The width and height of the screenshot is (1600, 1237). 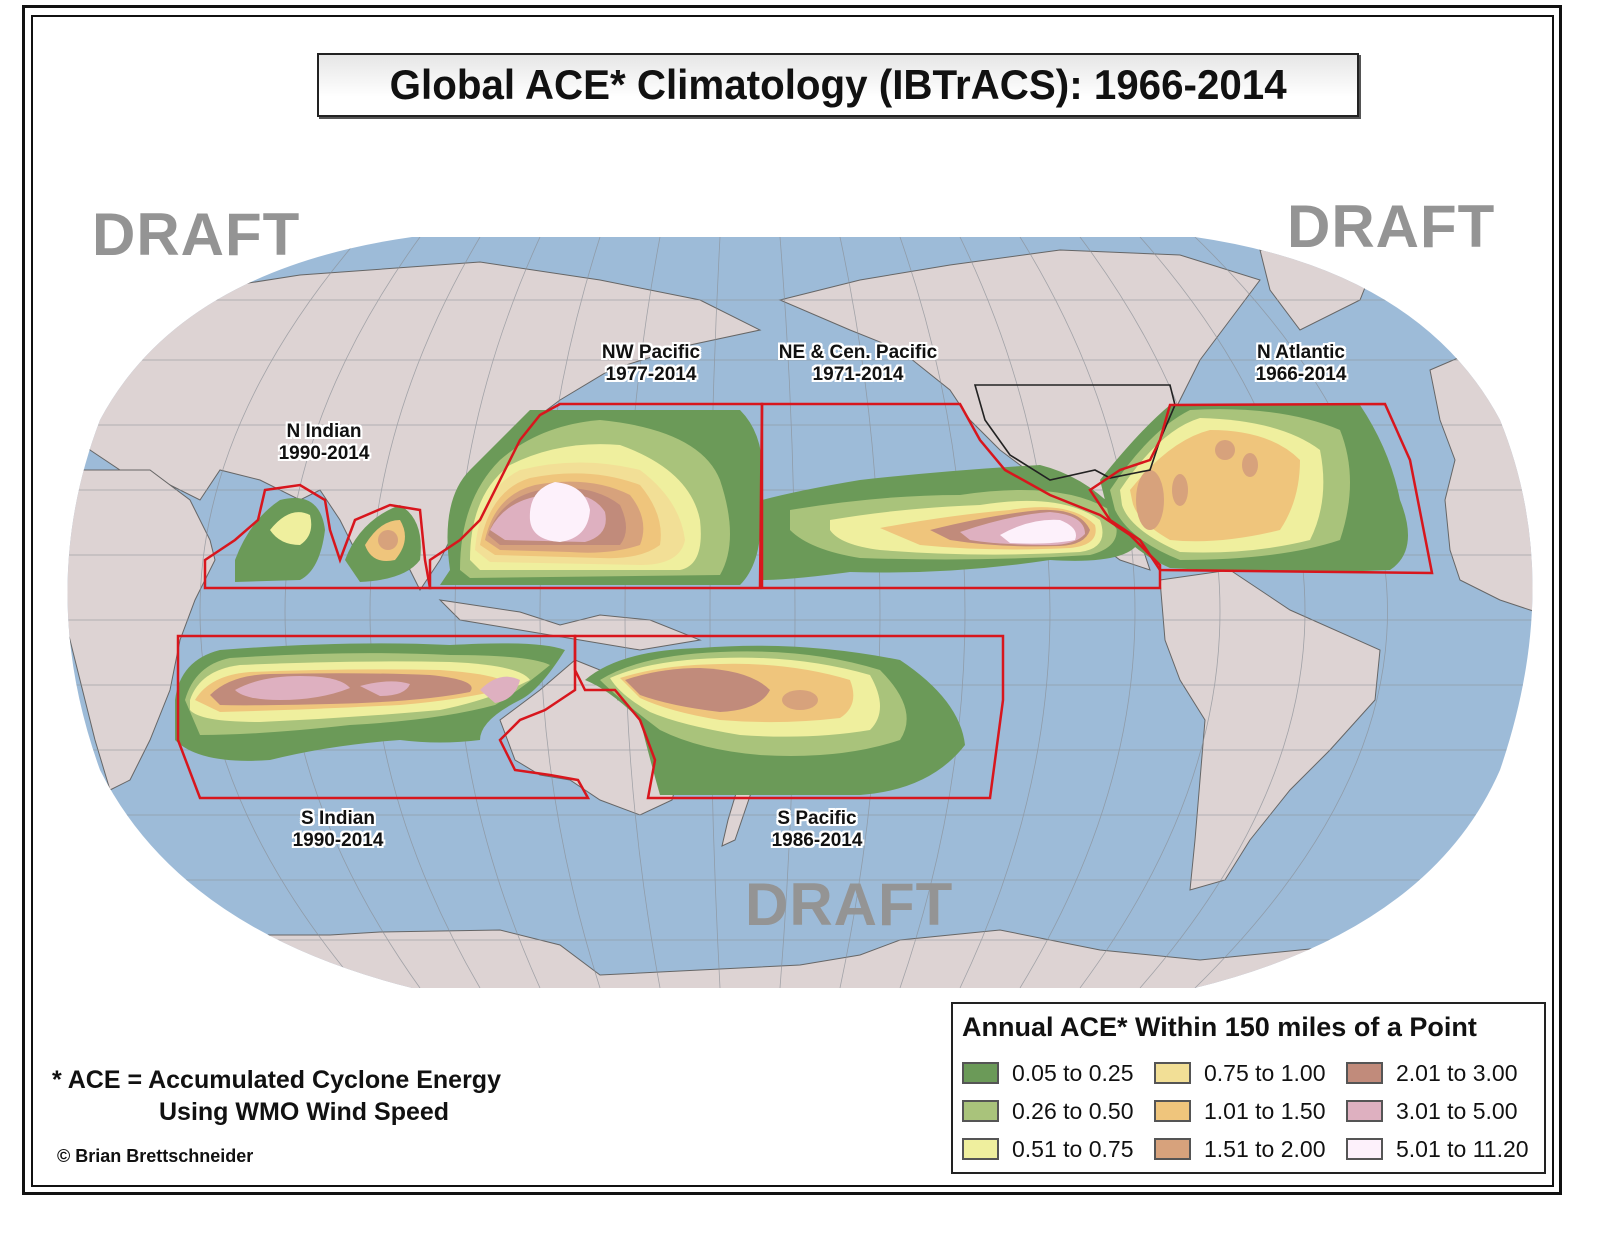 What do you see at coordinates (951, 522) in the screenshot?
I see `heat-ne-pacific` at bounding box center [951, 522].